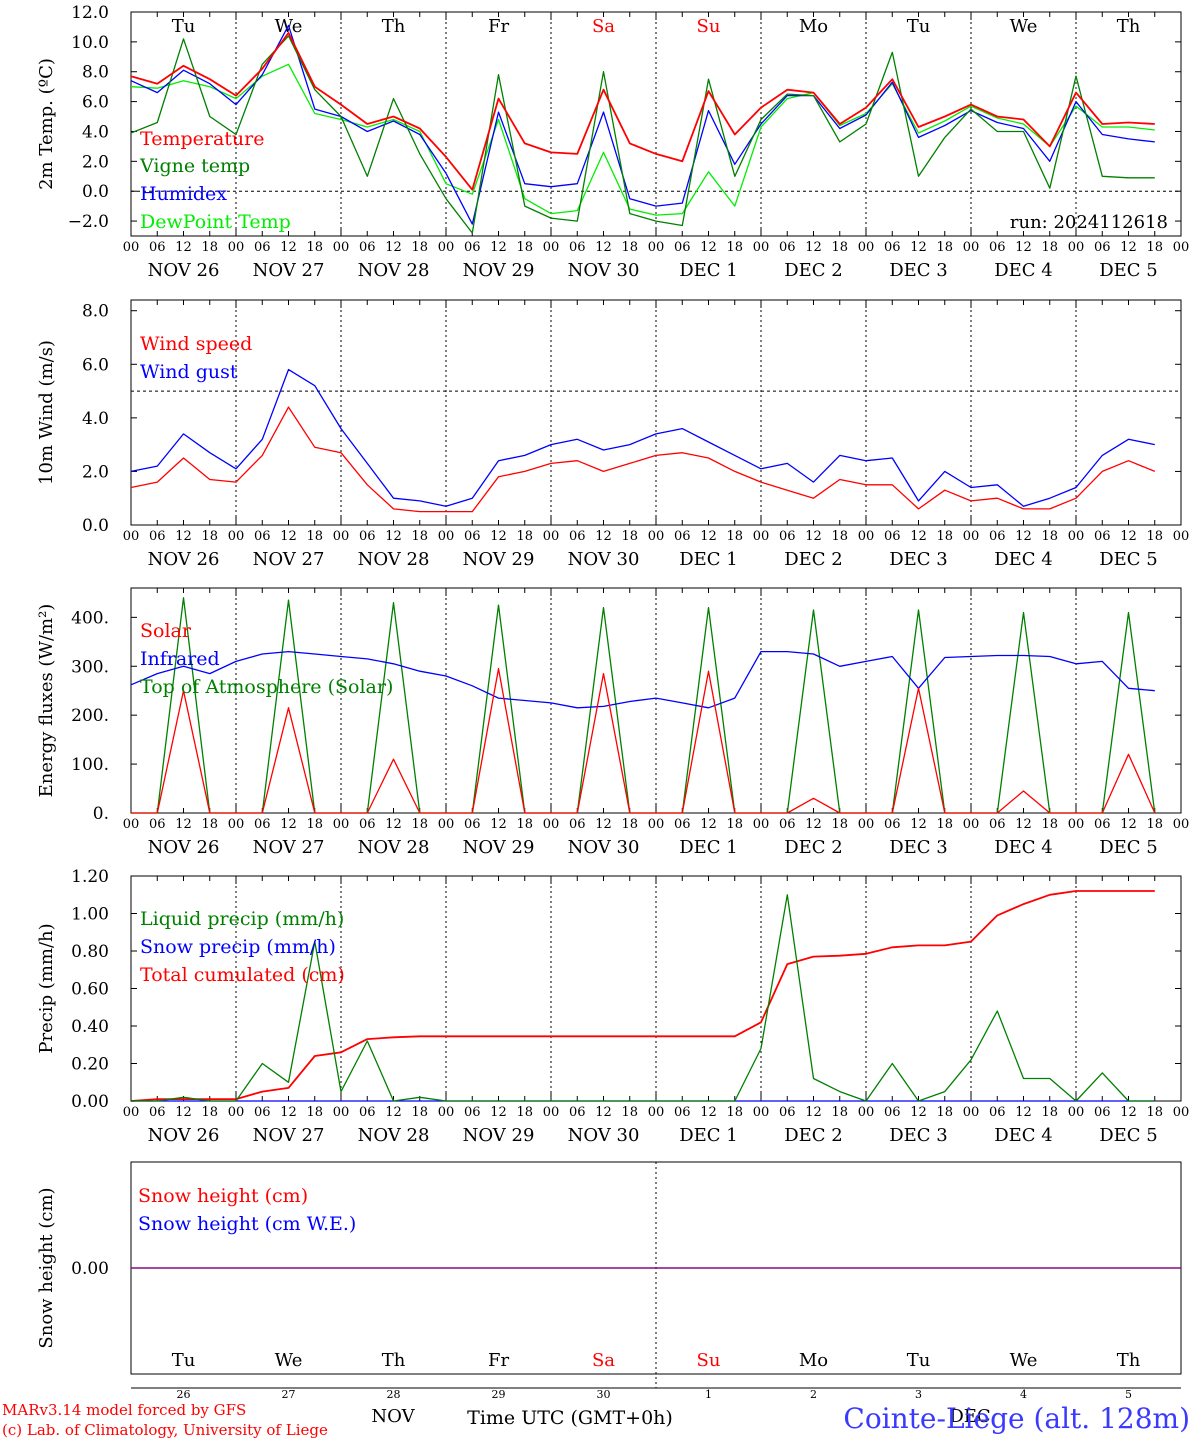 The image size is (1194, 1440). Describe the element at coordinates (813, 1360) in the screenshot. I see `weekday-label: Mo` at that location.